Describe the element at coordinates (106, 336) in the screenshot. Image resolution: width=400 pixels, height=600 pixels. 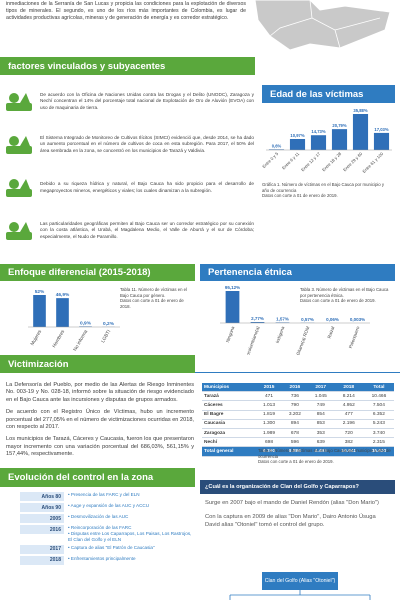
I see `category-label: LGBTI` at that location.